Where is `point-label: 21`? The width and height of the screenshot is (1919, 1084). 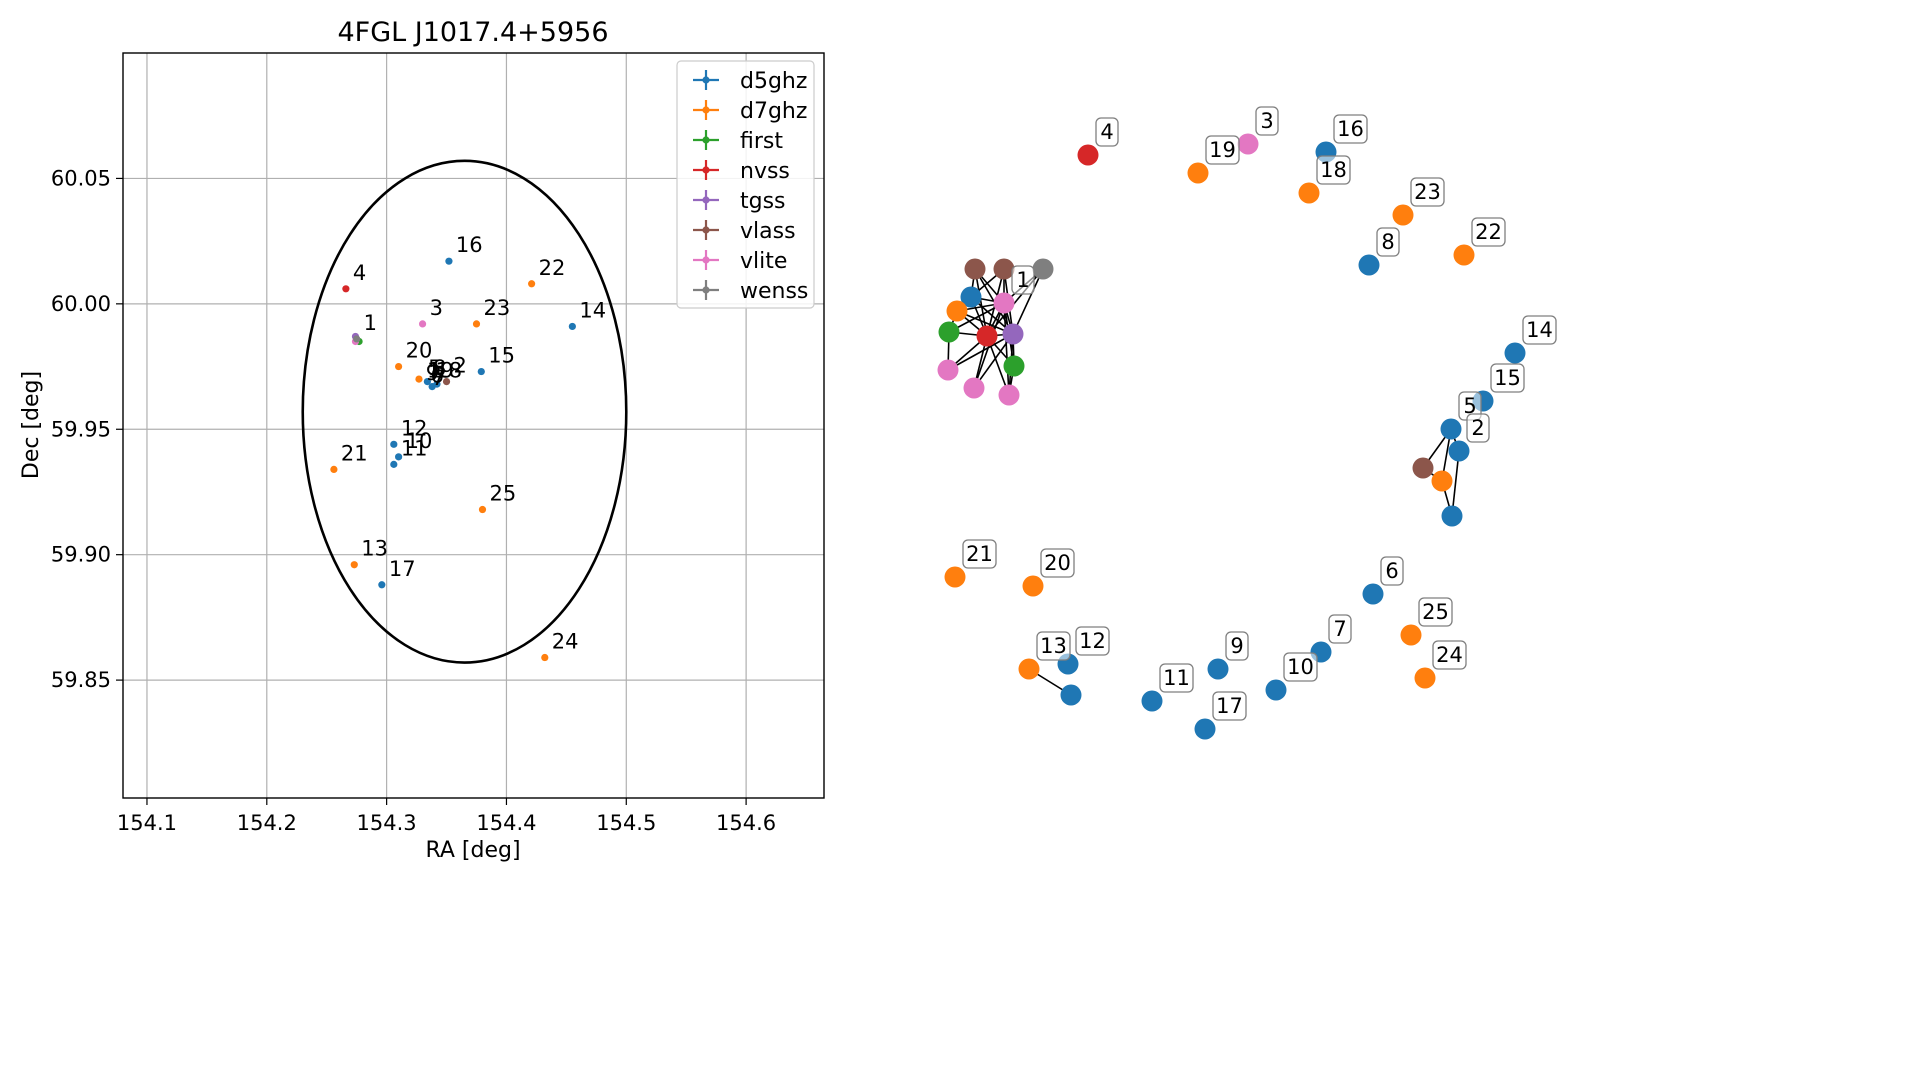
point-label: 21 is located at coordinates (354, 453).